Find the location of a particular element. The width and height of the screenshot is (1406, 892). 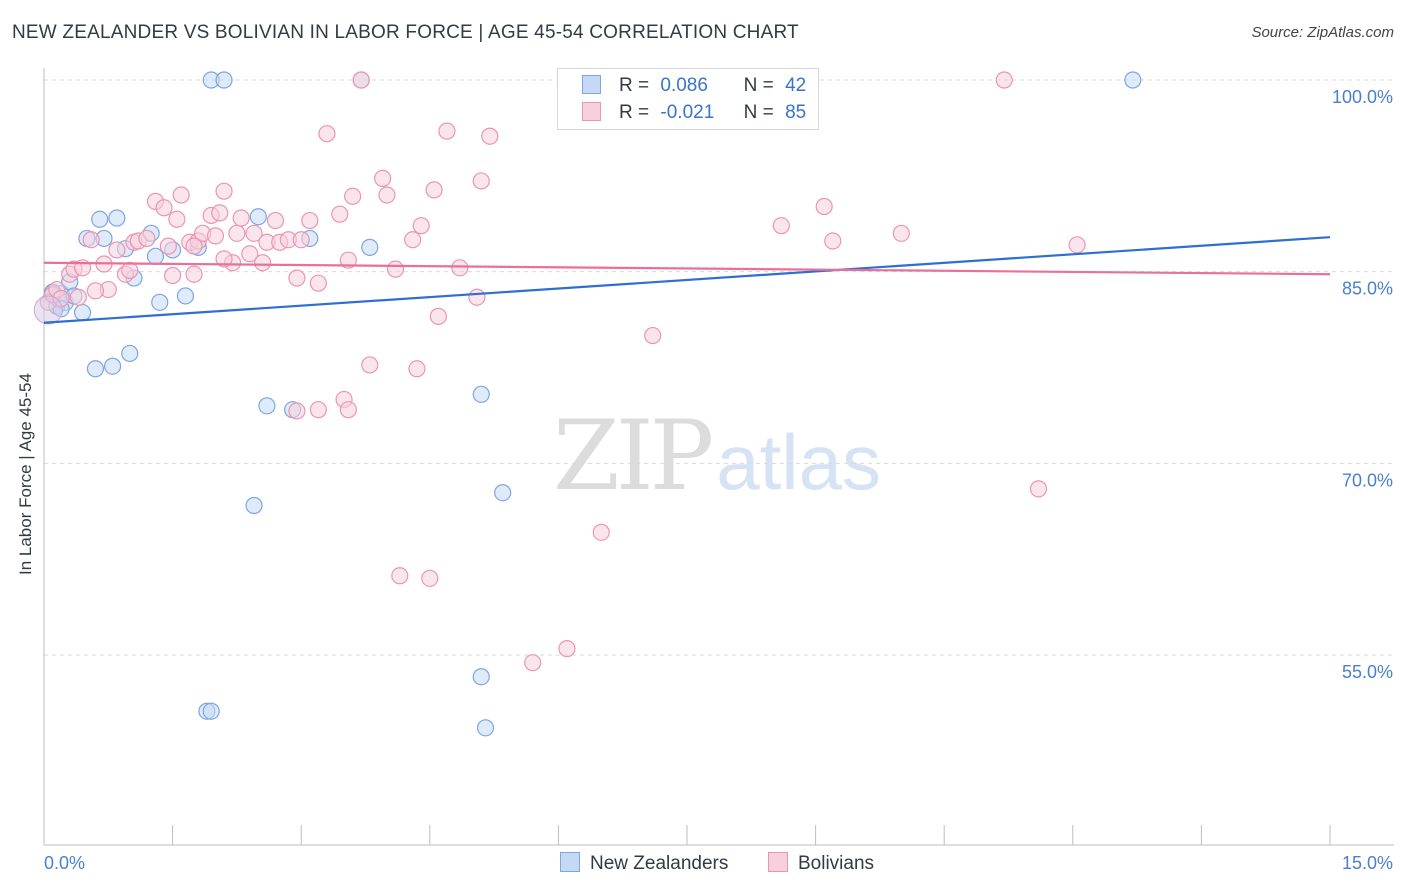

x-tick-label: 15.0% is located at coordinates (1367, 863).